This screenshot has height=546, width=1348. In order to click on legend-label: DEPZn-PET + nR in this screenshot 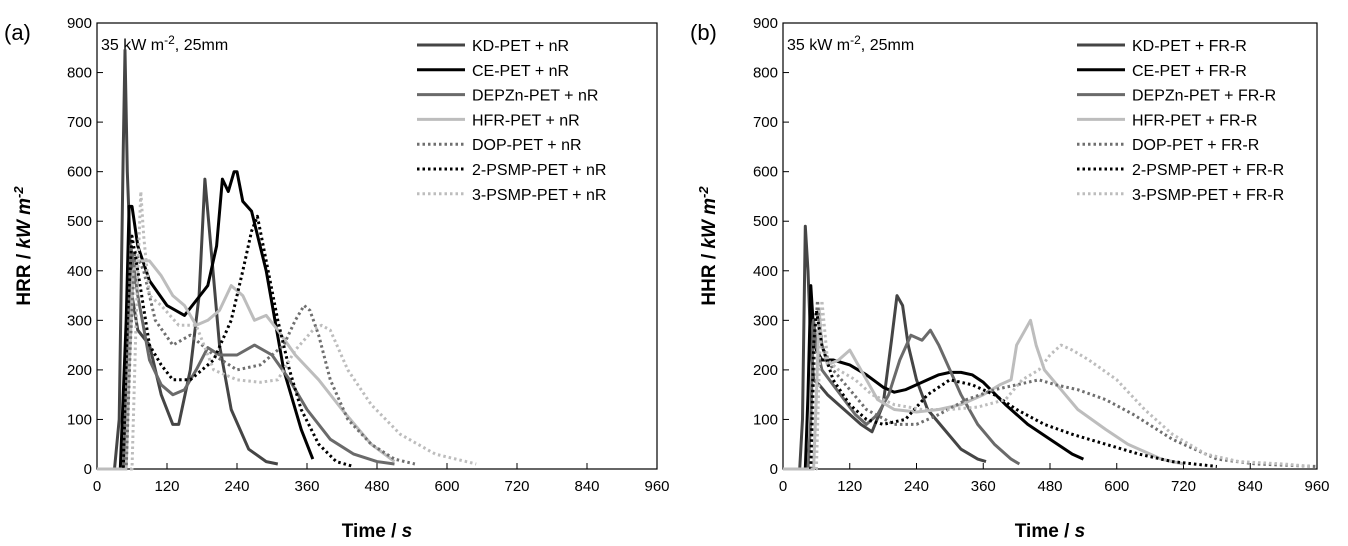, I will do `click(535, 96)`.